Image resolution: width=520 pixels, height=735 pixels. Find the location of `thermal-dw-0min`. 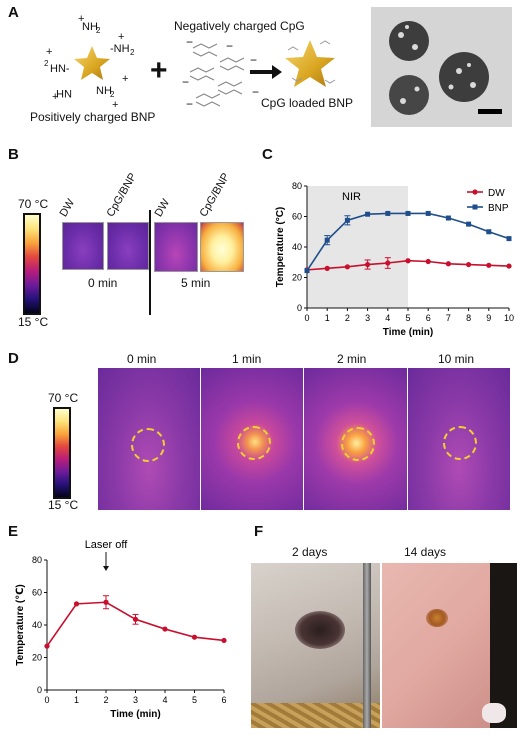

thermal-dw-0min is located at coordinates (83, 246).